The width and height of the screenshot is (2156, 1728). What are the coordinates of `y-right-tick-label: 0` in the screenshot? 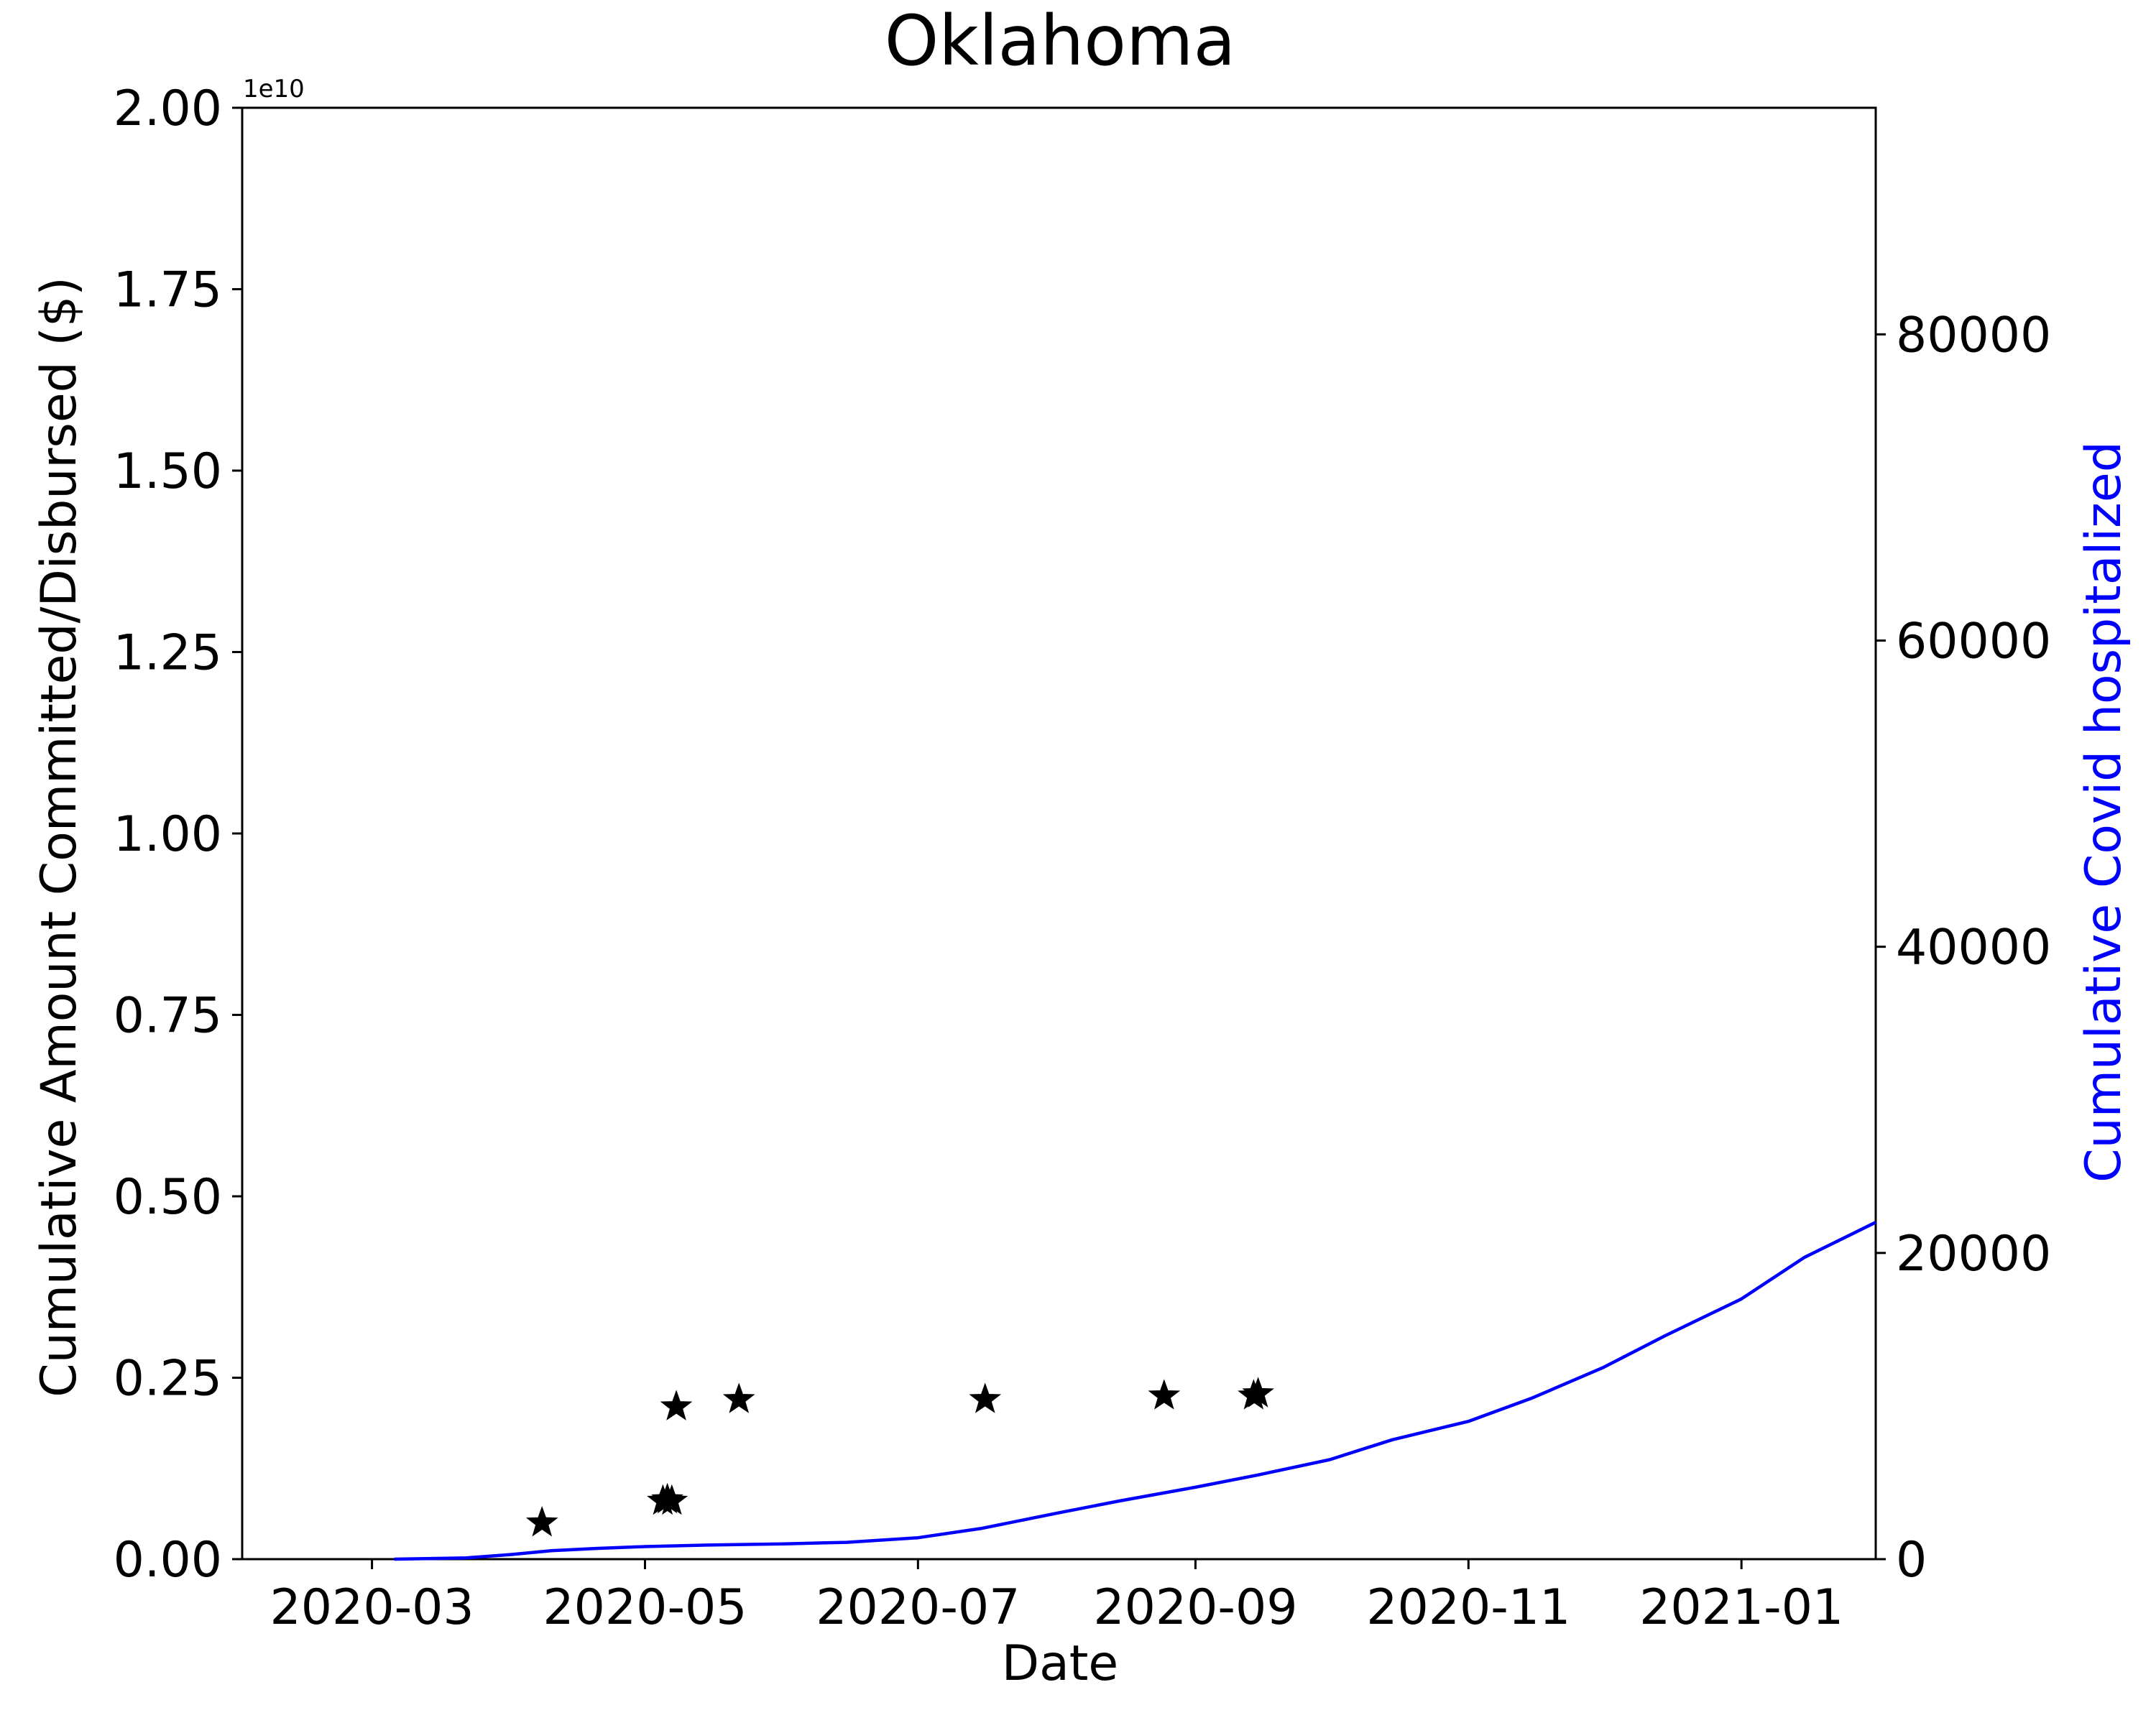 It's located at (1911, 1560).